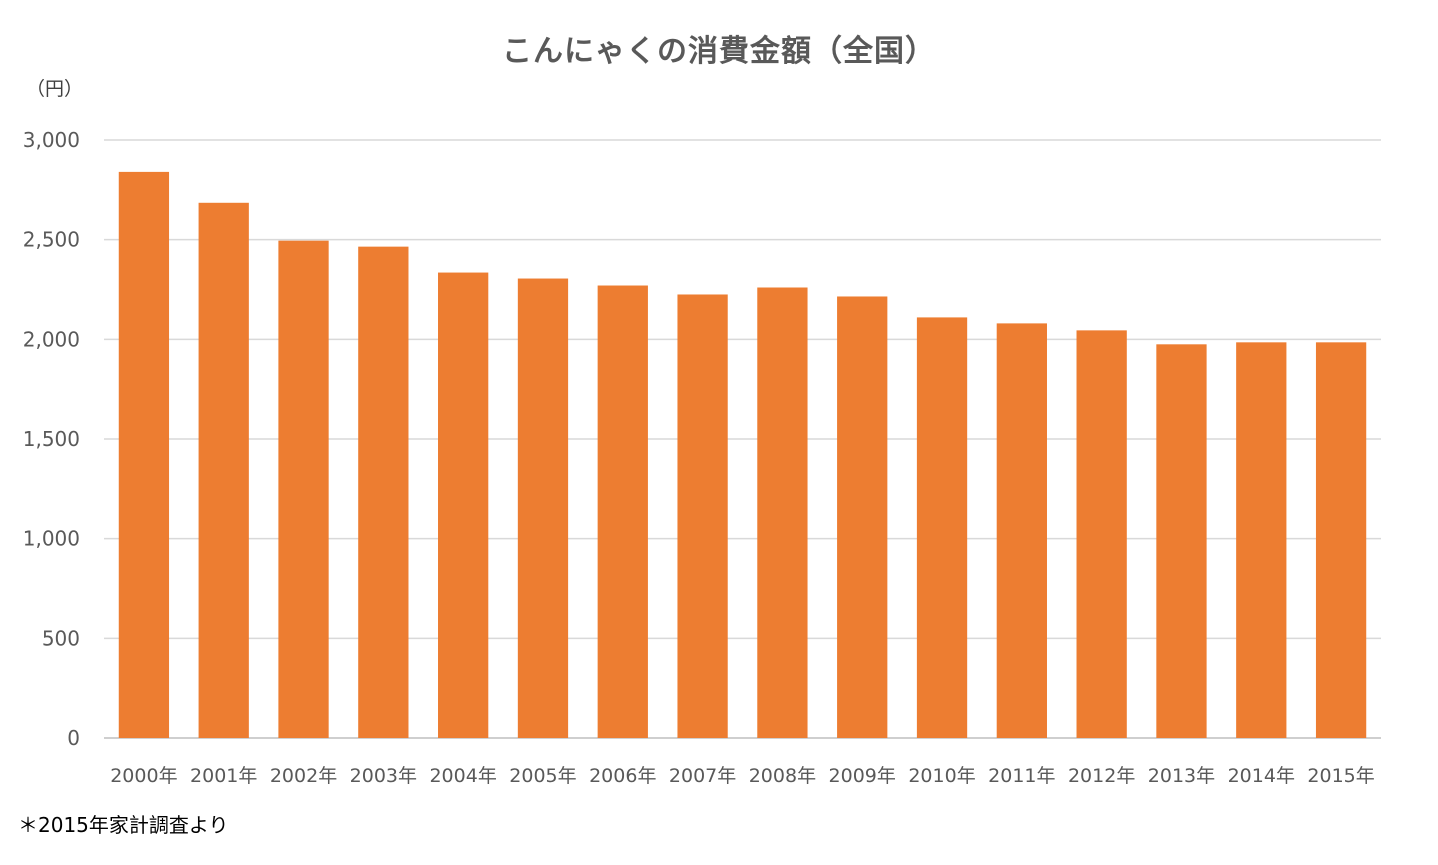  I want to click on x-tick-label: 2013年, so click(1181, 776).